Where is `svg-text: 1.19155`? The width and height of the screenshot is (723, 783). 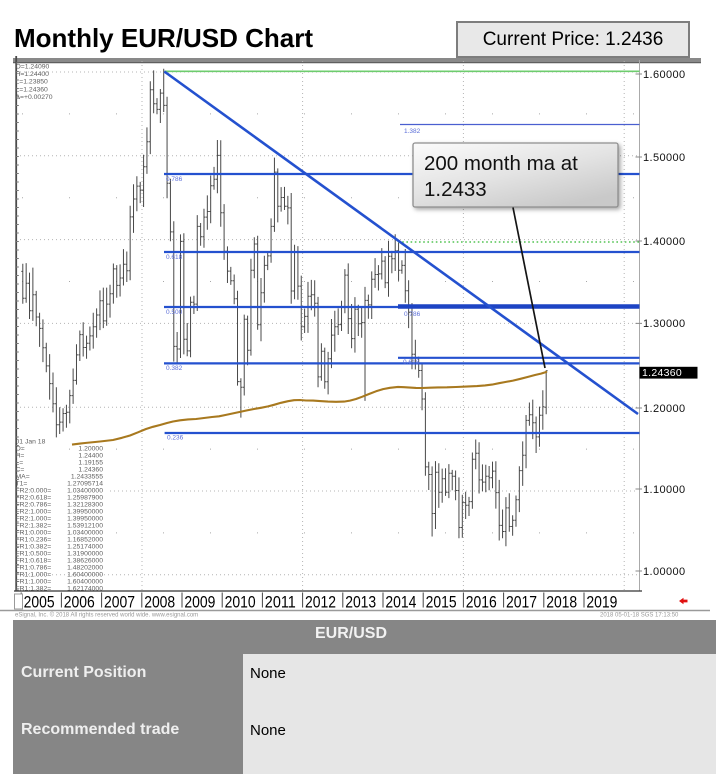
svg-text: 1.19155 is located at coordinates (90, 463).